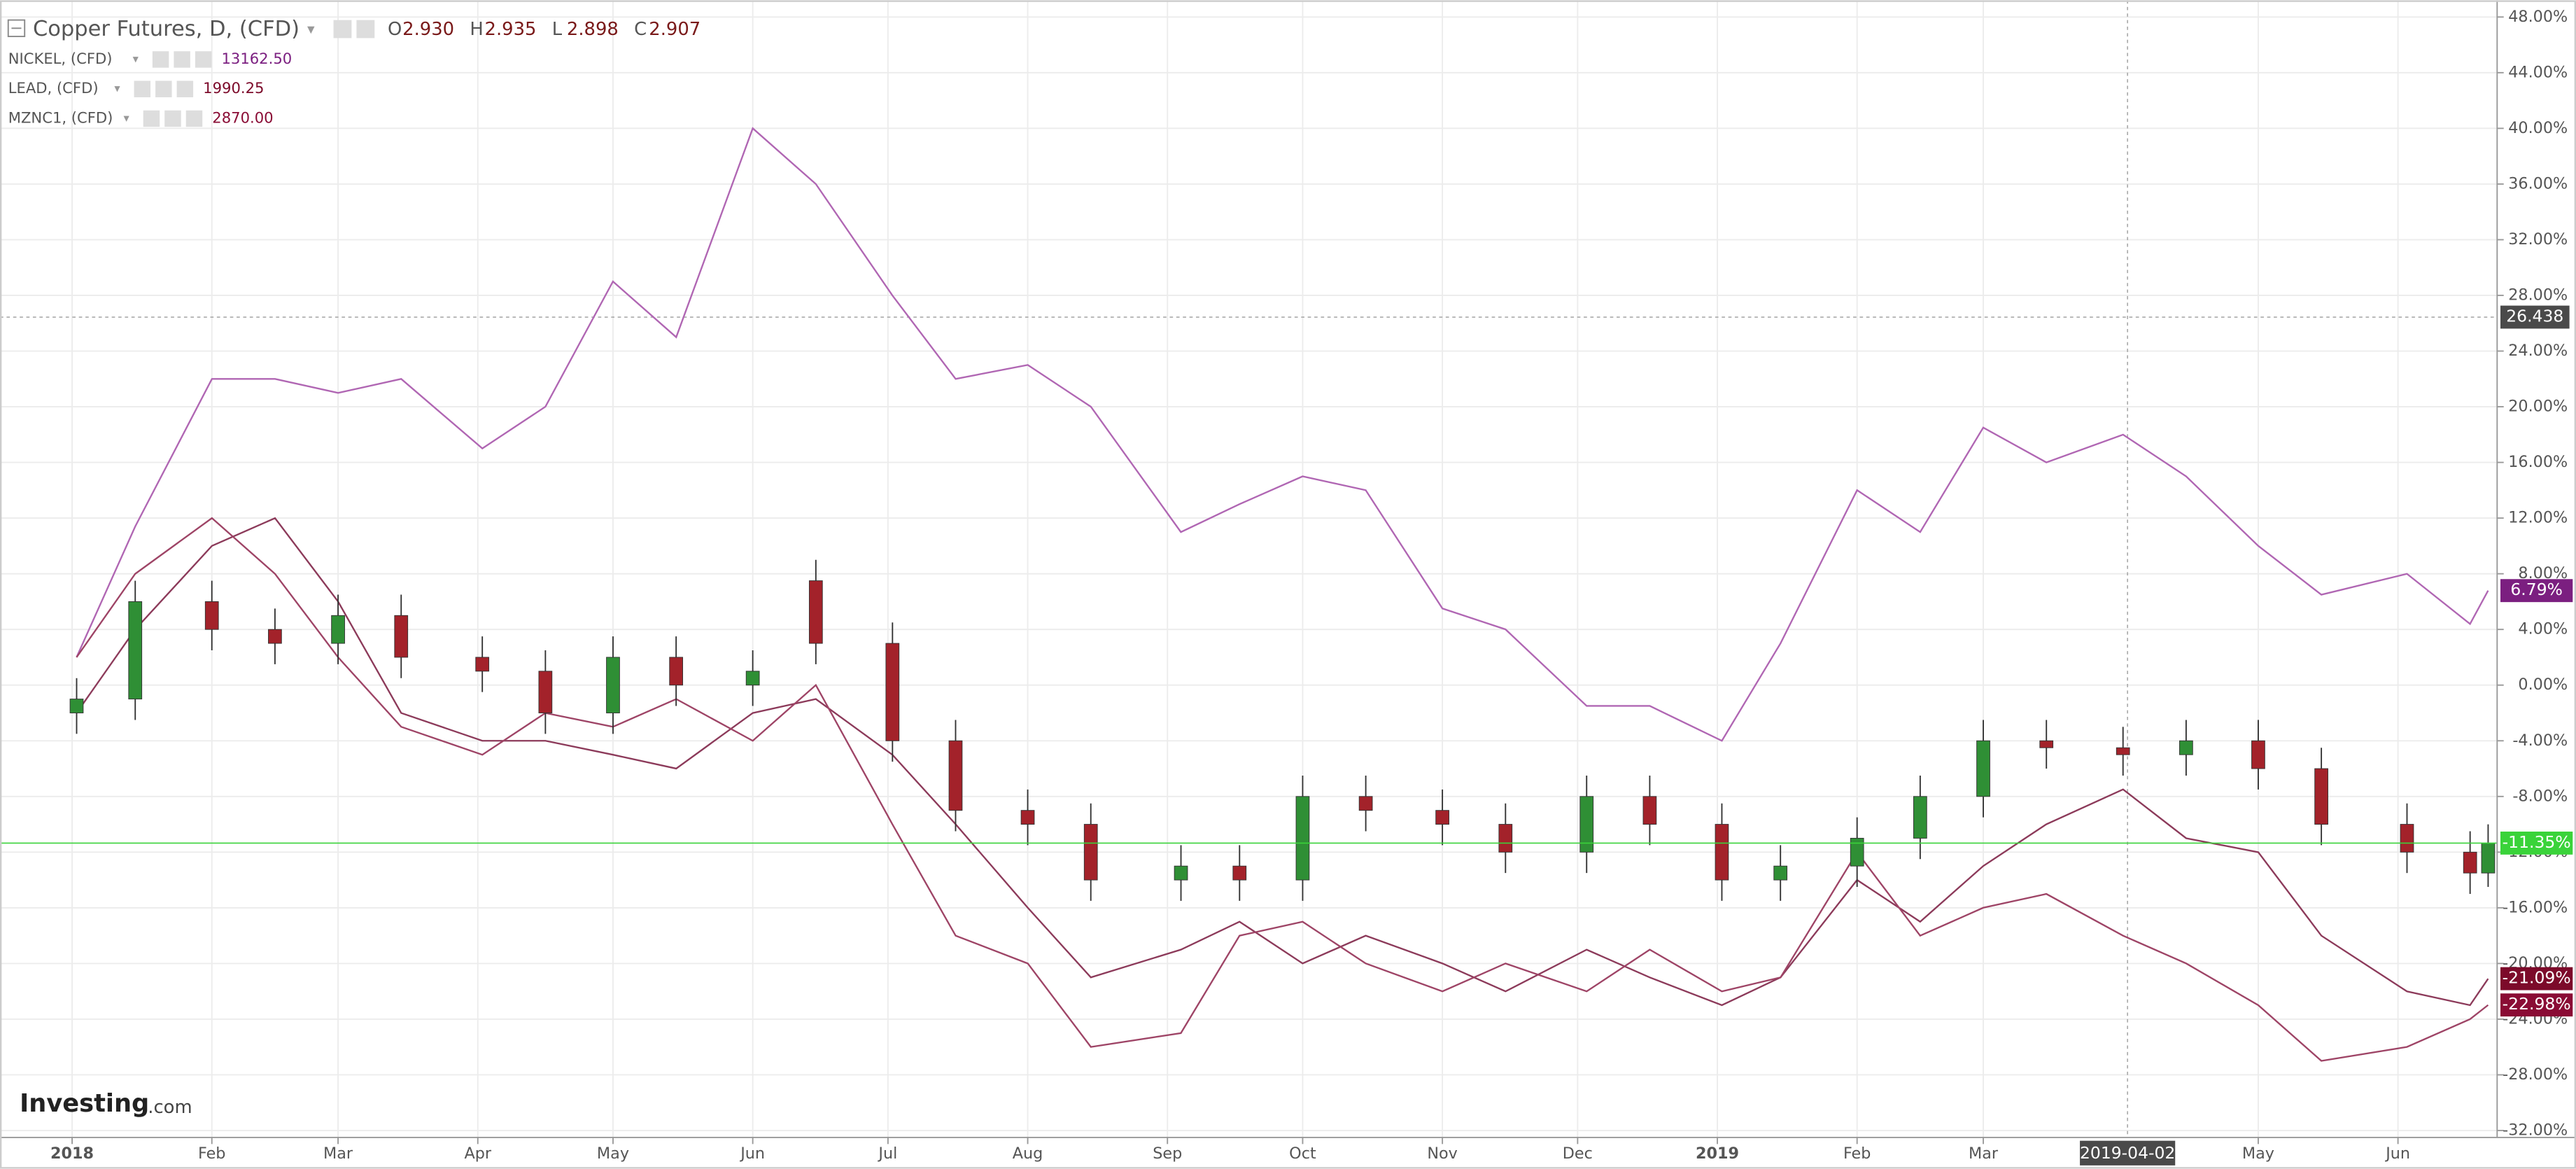 This screenshot has height=1169, width=2576. What do you see at coordinates (84, 1103) in the screenshot?
I see `logo-brand: Investing` at bounding box center [84, 1103].